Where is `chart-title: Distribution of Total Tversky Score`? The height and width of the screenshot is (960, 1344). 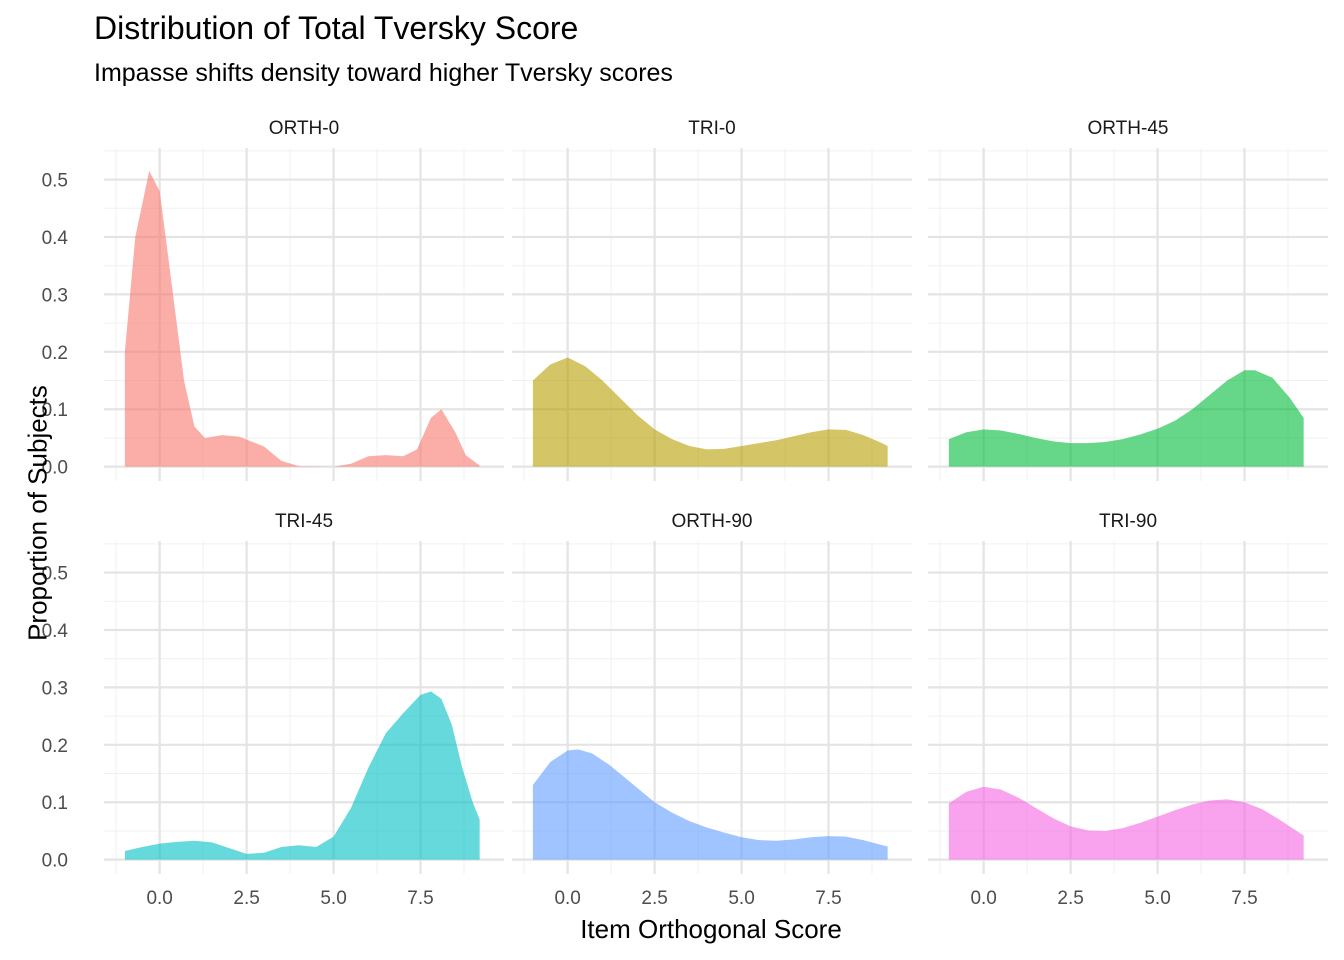
chart-title: Distribution of Total Tversky Score is located at coordinates (336, 28).